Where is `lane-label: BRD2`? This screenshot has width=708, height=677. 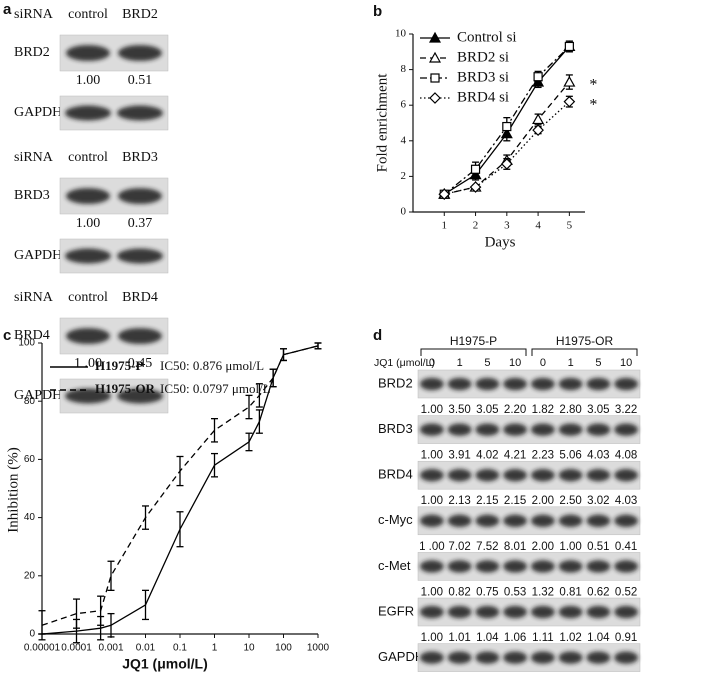 lane-label: BRD2 is located at coordinates (140, 14).